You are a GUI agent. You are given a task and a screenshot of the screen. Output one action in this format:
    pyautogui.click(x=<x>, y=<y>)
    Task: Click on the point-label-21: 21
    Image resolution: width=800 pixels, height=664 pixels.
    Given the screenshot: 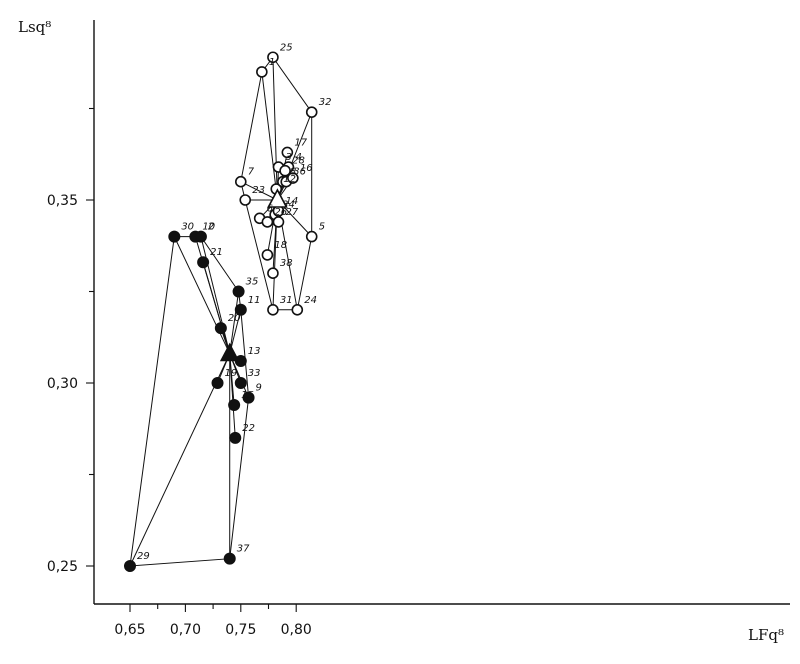 What is the action you would take?
    pyautogui.click(x=216, y=252)
    